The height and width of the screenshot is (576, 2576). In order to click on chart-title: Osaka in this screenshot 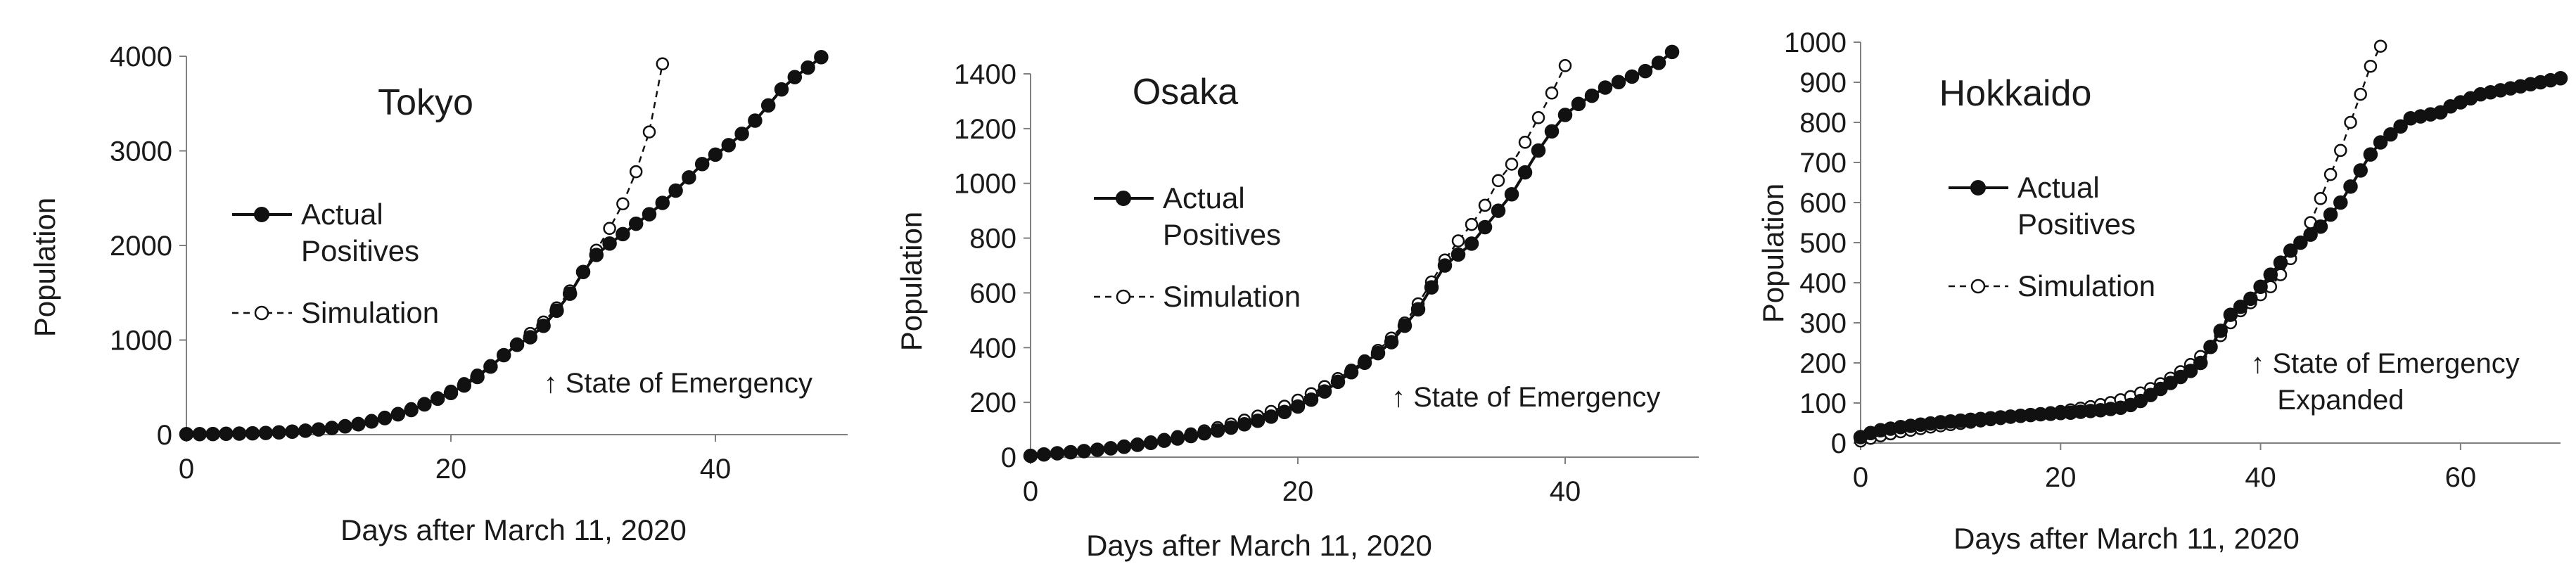, I will do `click(1185, 93)`.